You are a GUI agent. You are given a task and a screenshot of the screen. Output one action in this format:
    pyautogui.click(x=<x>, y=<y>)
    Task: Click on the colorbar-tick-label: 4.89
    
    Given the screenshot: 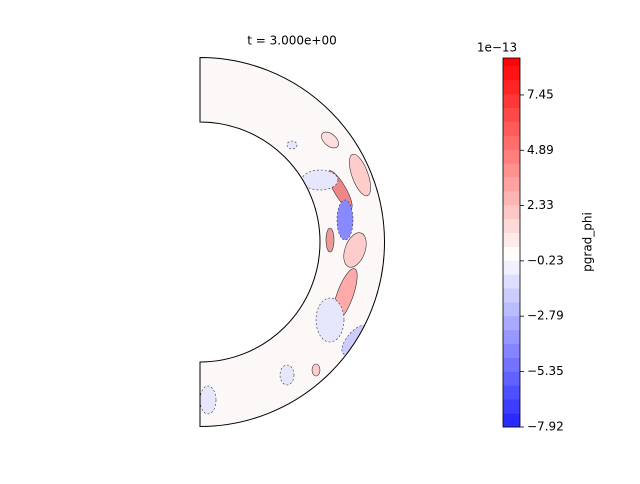 What is the action you would take?
    pyautogui.click(x=540, y=150)
    